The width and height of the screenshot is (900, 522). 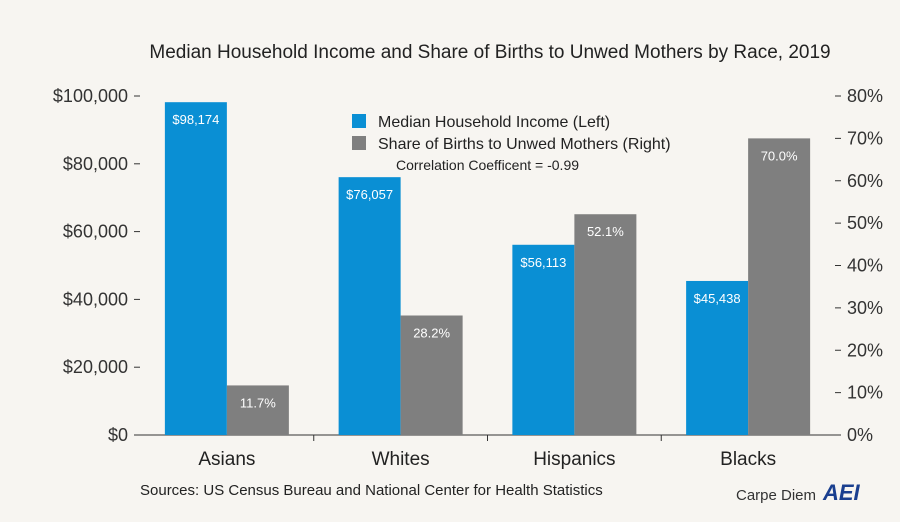 What do you see at coordinates (865, 223) in the screenshot?
I see `right-tick-label: 50%` at bounding box center [865, 223].